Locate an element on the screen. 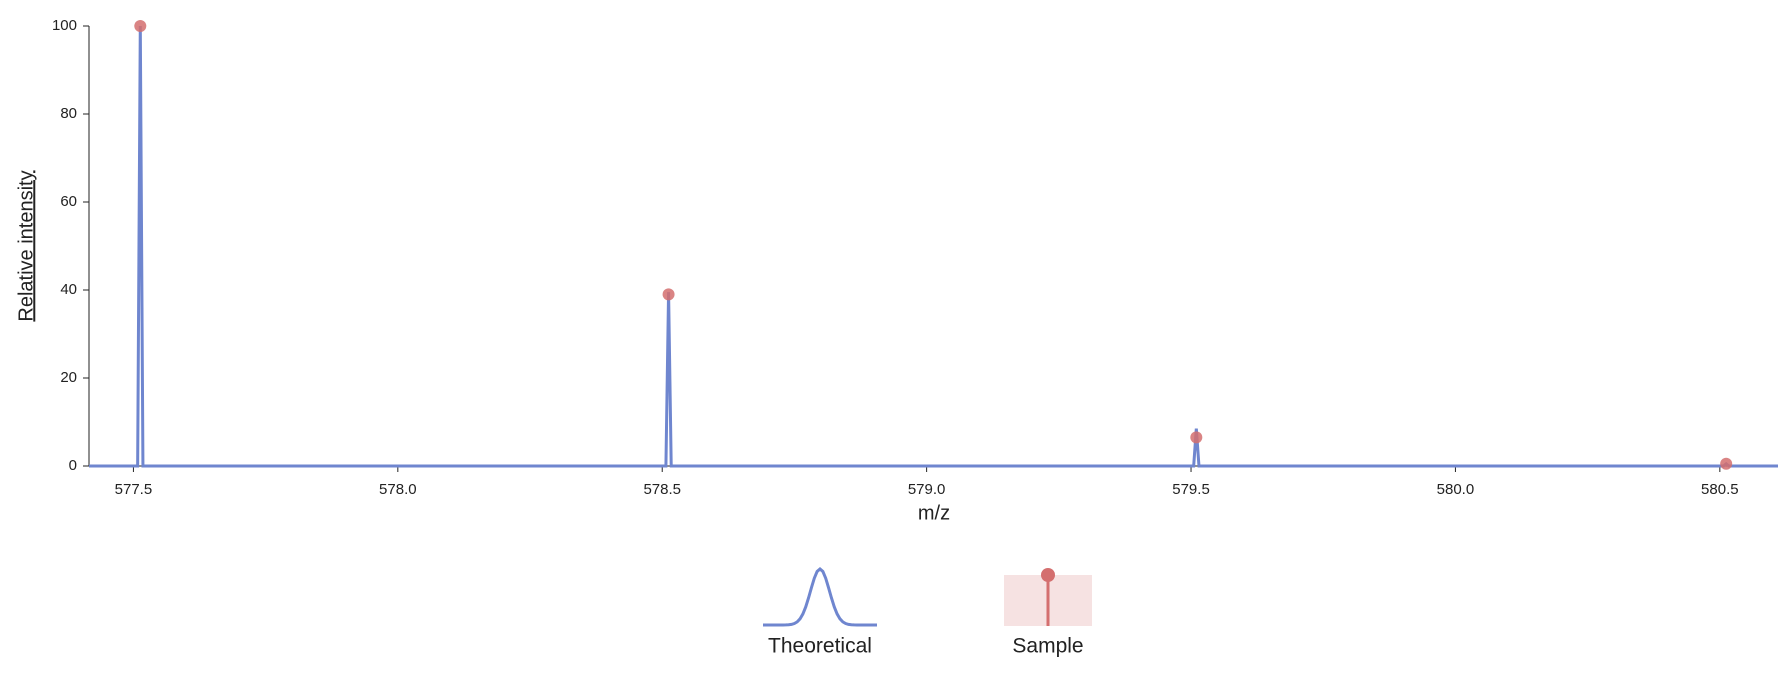 The image size is (1792, 690). y-tick-label: 100 is located at coordinates (64, 25).